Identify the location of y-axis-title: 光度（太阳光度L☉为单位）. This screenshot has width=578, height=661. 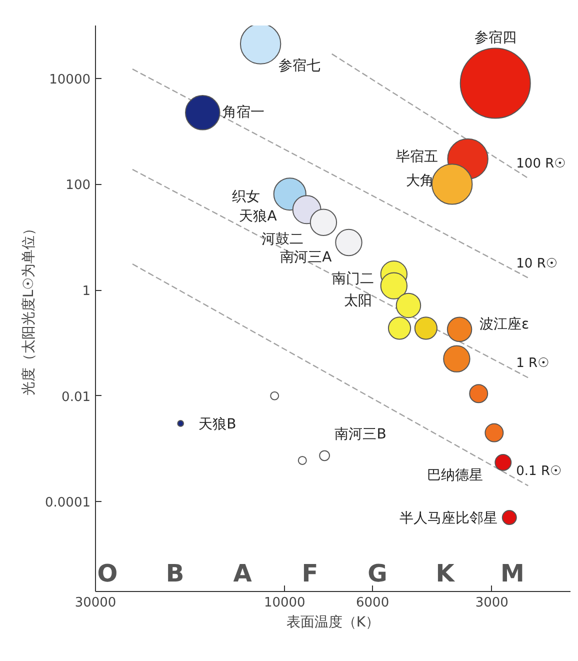
(29, 308).